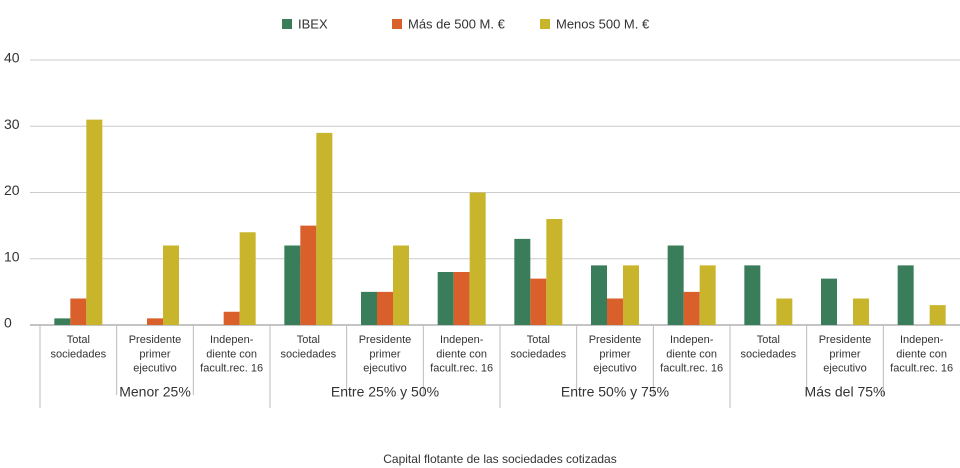 This screenshot has height=468, width=960. Describe the element at coordinates (845, 392) in the screenshot. I see `group-label: Más del 75%` at that location.